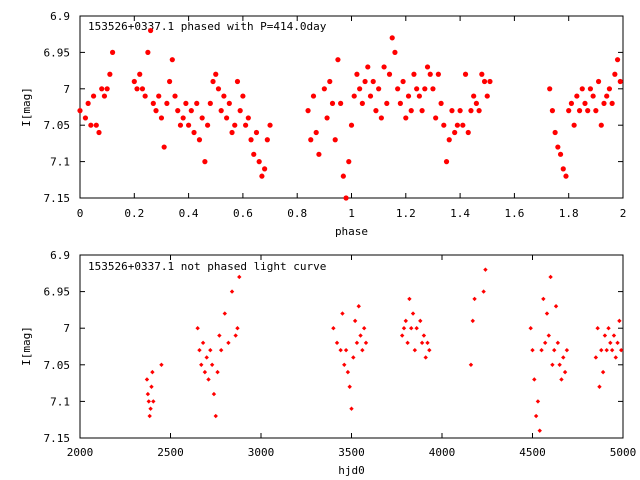  What do you see at coordinates (351, 231) in the screenshot?
I see `x-axis-label: phase` at bounding box center [351, 231].